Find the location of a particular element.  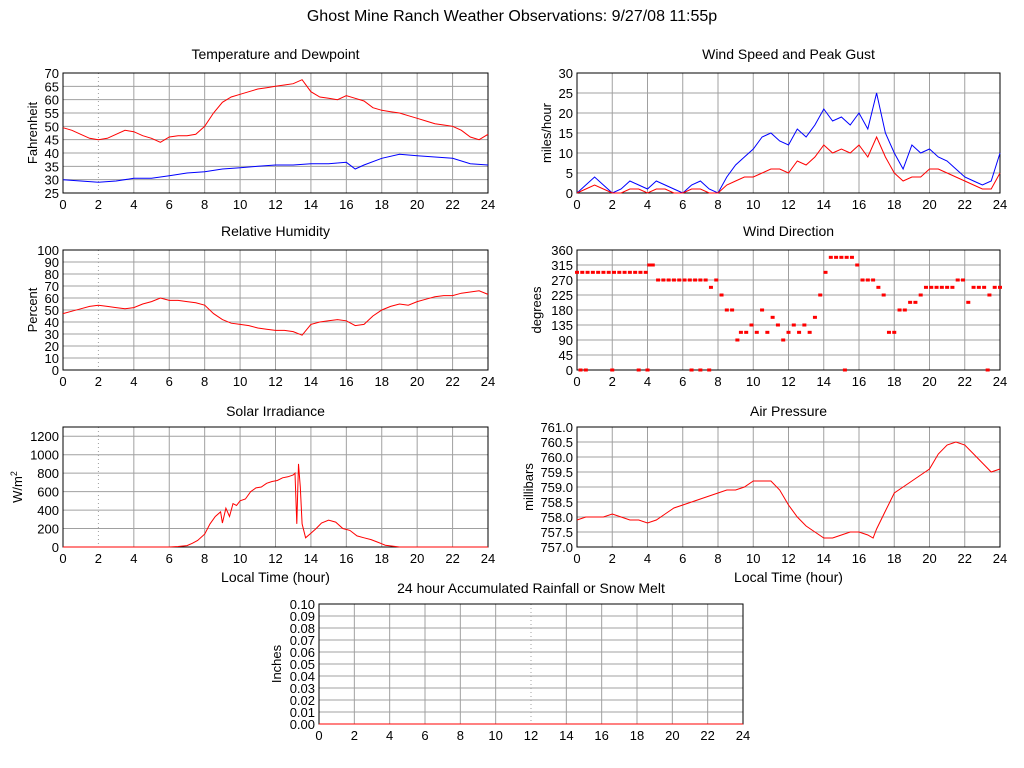

y-tick-label: 200 is located at coordinates (48, 529).